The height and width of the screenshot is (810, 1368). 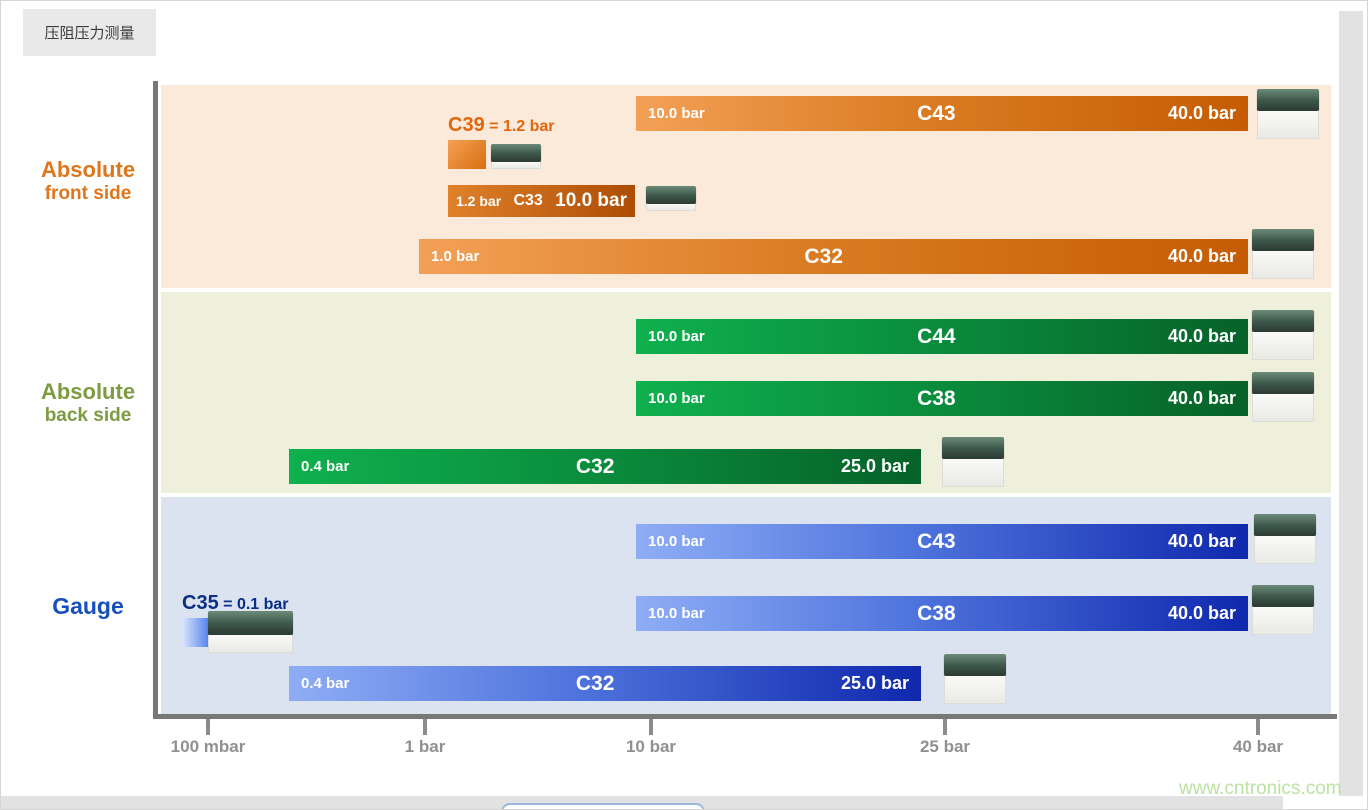 What do you see at coordinates (256, 604) in the screenshot?
I see `point-value: = 0.1 bar` at bounding box center [256, 604].